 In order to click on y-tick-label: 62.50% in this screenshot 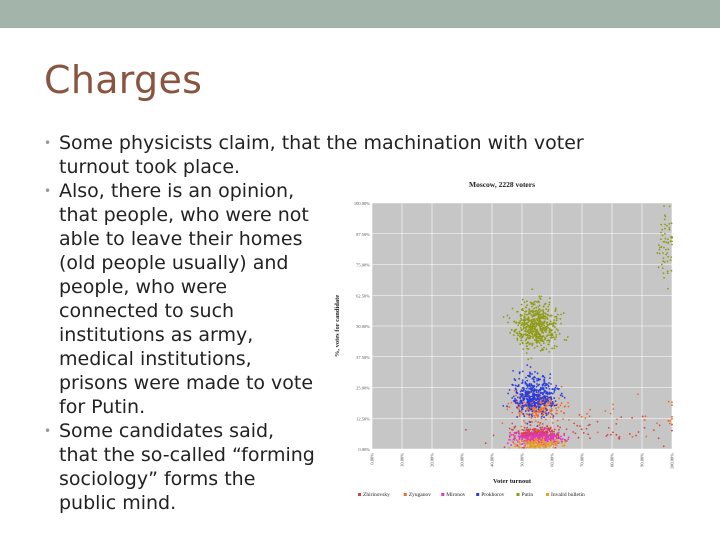, I will do `click(363, 295)`.